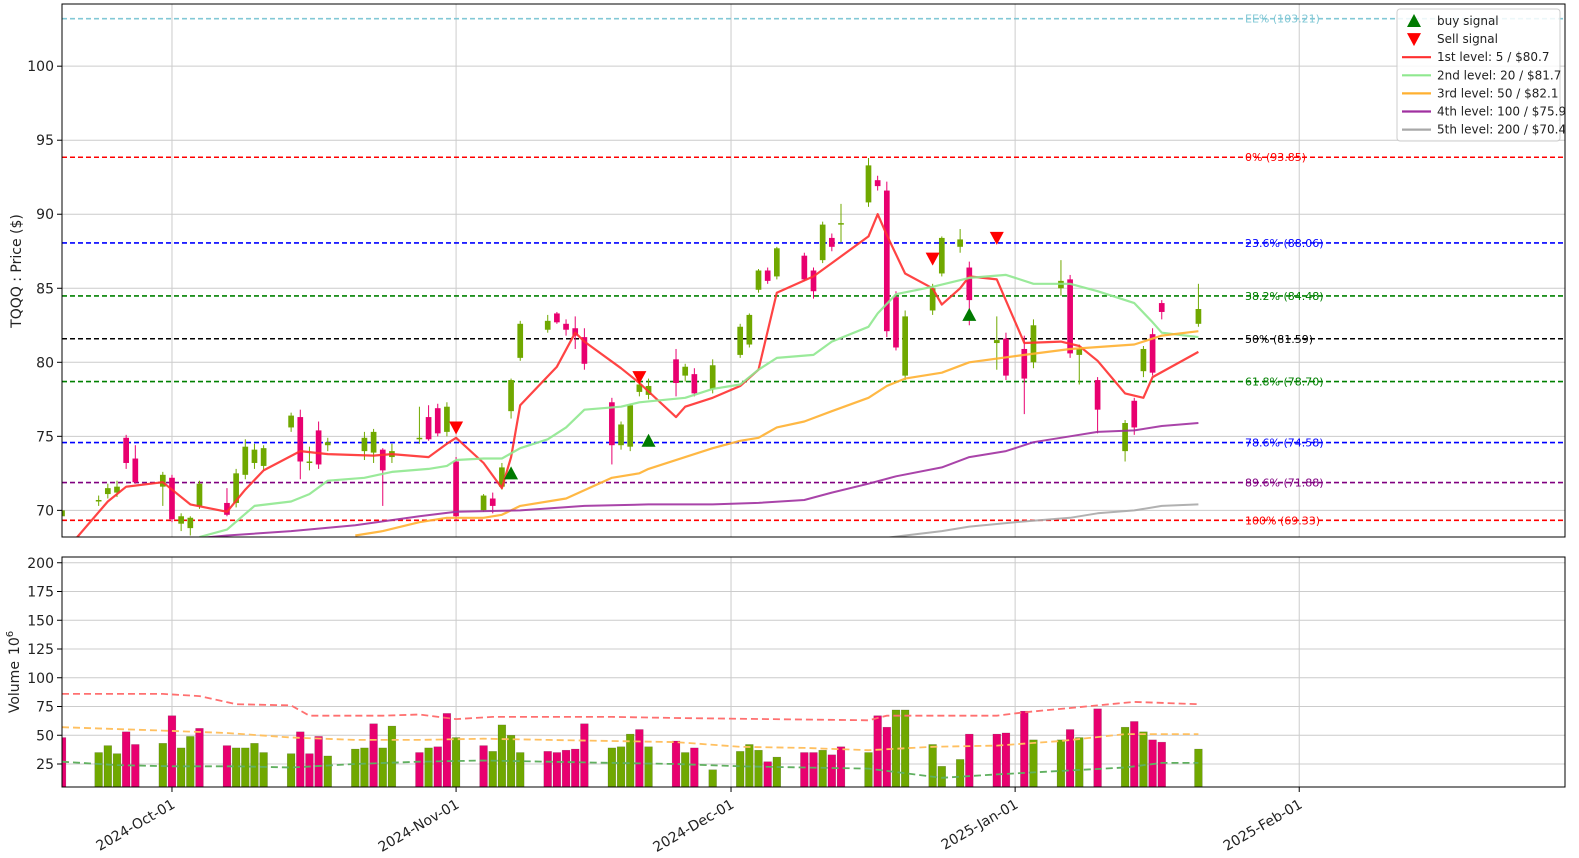 Image resolution: width=1579 pixels, height=858 pixels. I want to click on fib-level-label: EE% (103.21), so click(1282, 19).